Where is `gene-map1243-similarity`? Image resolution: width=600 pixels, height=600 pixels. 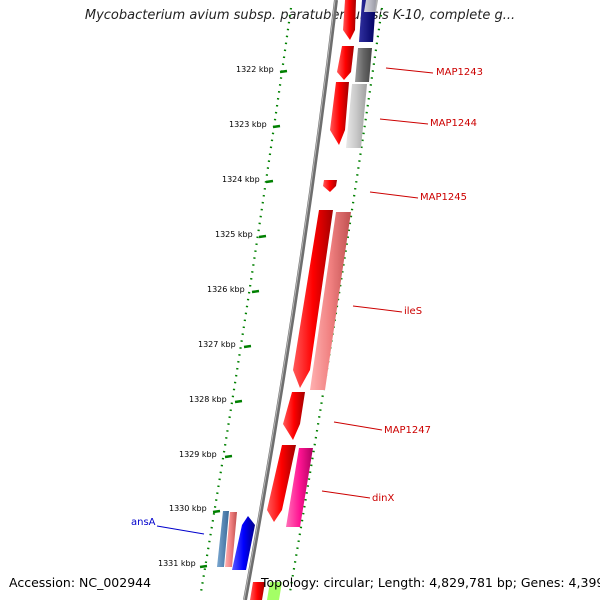 gene-map1243-similarity is located at coordinates (363, 65).